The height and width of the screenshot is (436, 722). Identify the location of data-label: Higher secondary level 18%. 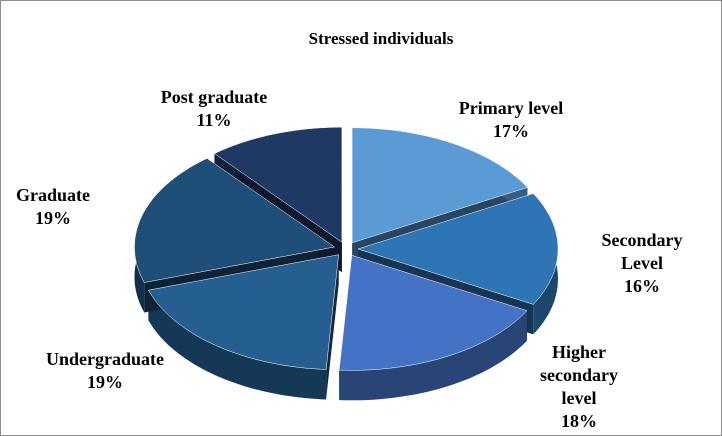
(579, 387).